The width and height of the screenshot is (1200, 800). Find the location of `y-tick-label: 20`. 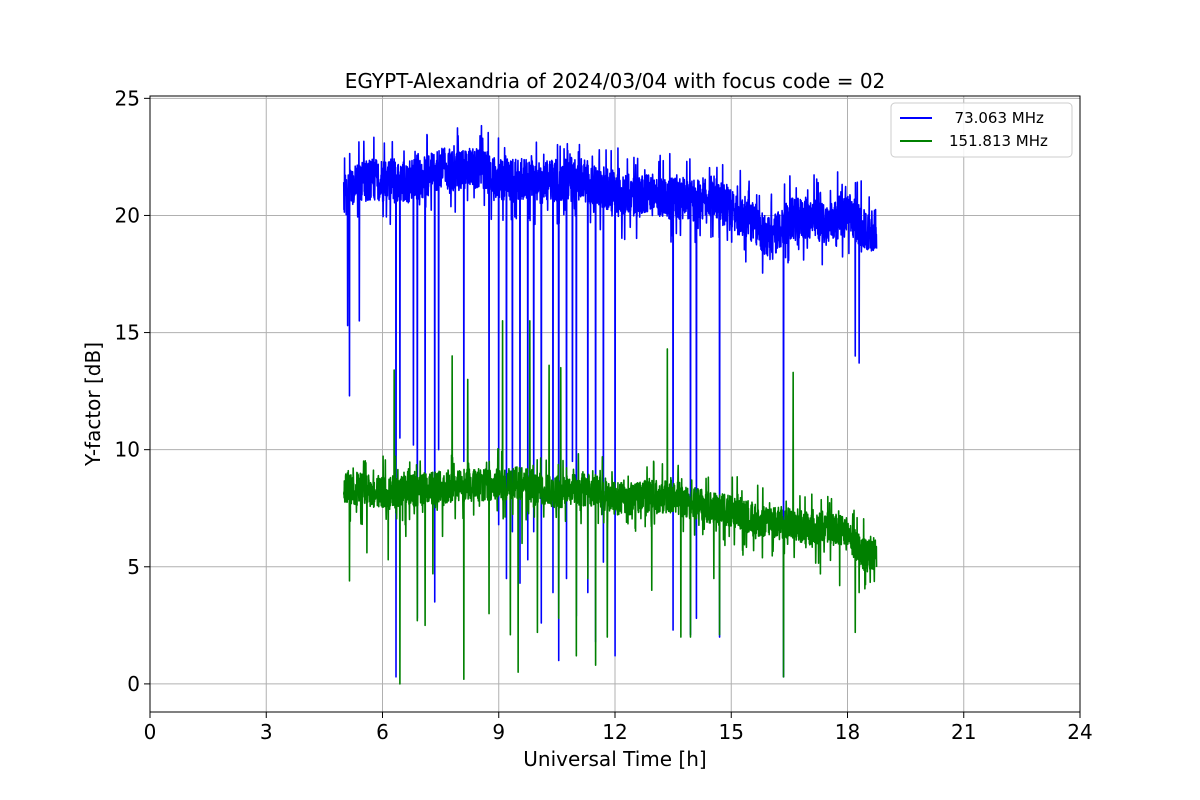

y-tick-label: 20 is located at coordinates (127, 215).